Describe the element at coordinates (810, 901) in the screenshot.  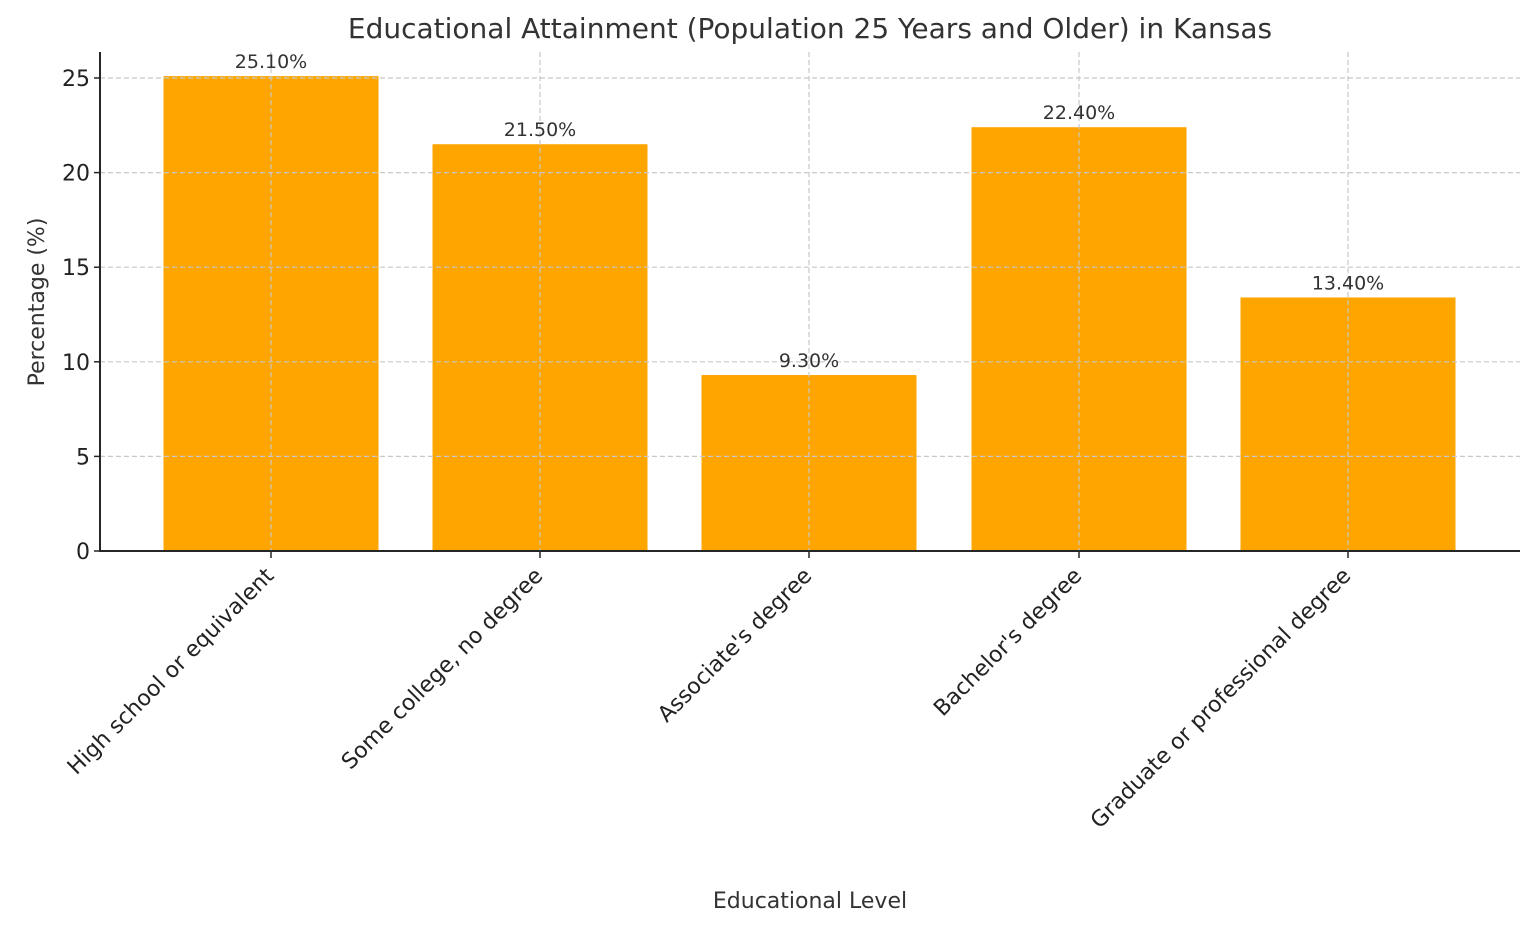
I see `x-axis-label: Educational Level` at that location.